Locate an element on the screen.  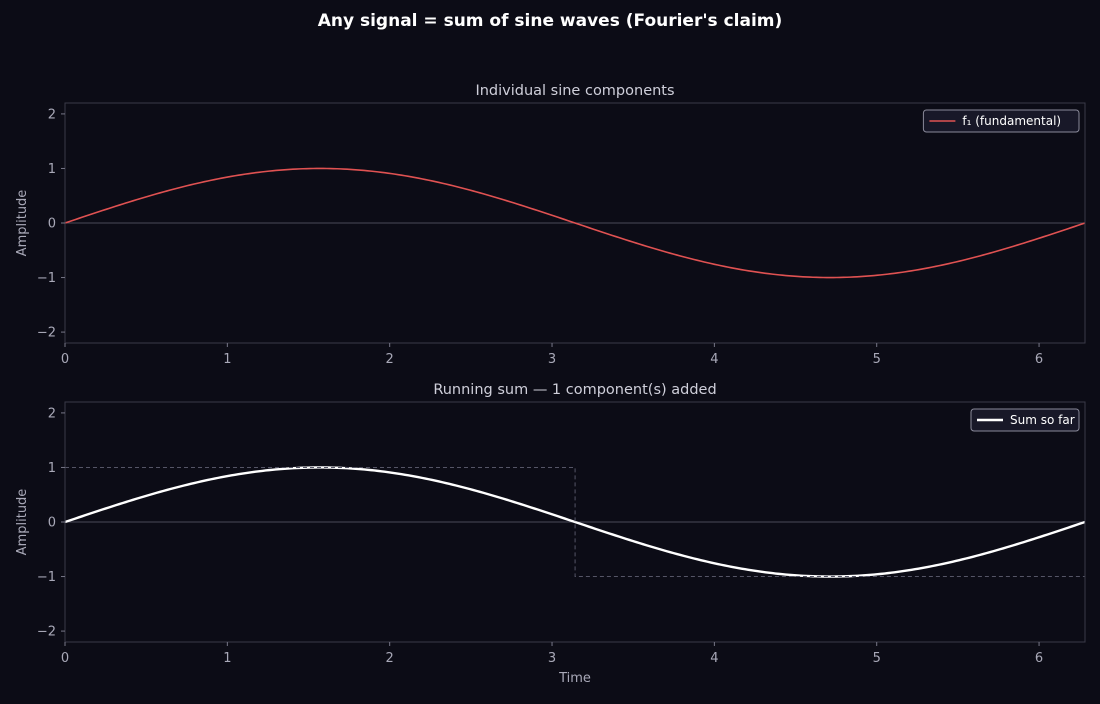
target-square-wave-line is located at coordinates (575, 522).